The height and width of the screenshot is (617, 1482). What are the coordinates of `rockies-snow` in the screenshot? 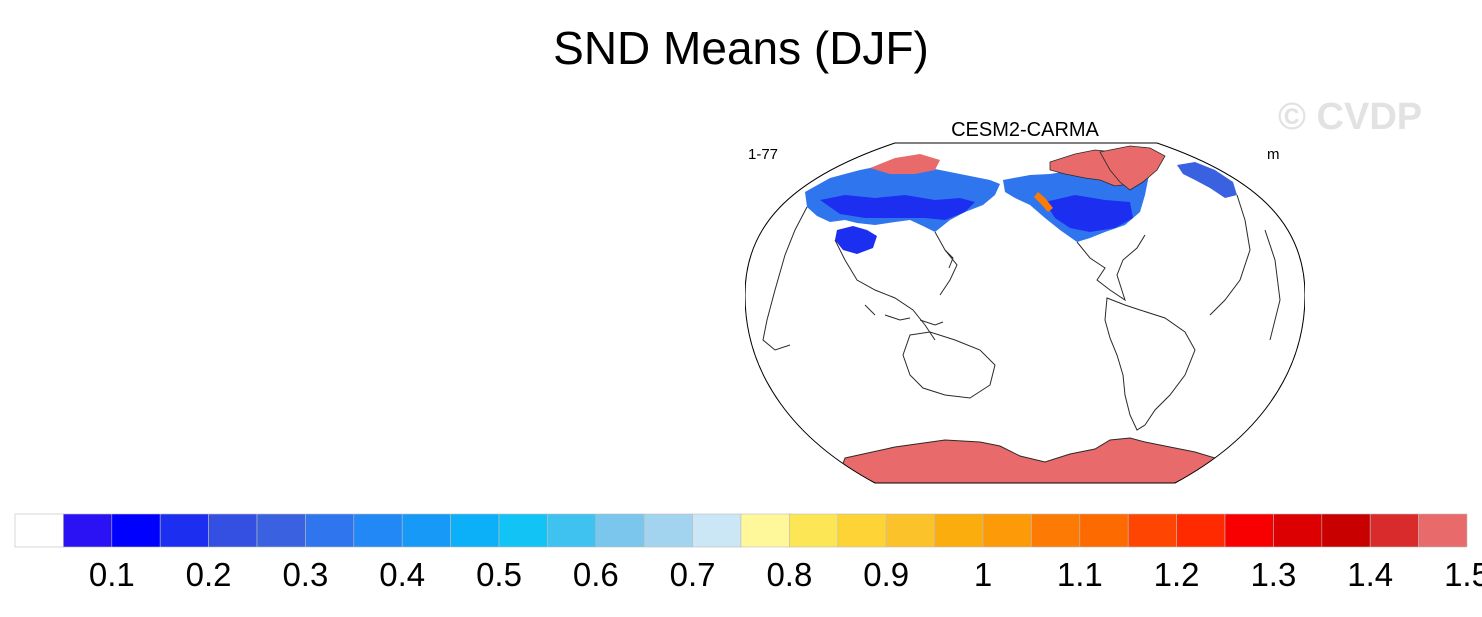 It's located at (1043, 202).